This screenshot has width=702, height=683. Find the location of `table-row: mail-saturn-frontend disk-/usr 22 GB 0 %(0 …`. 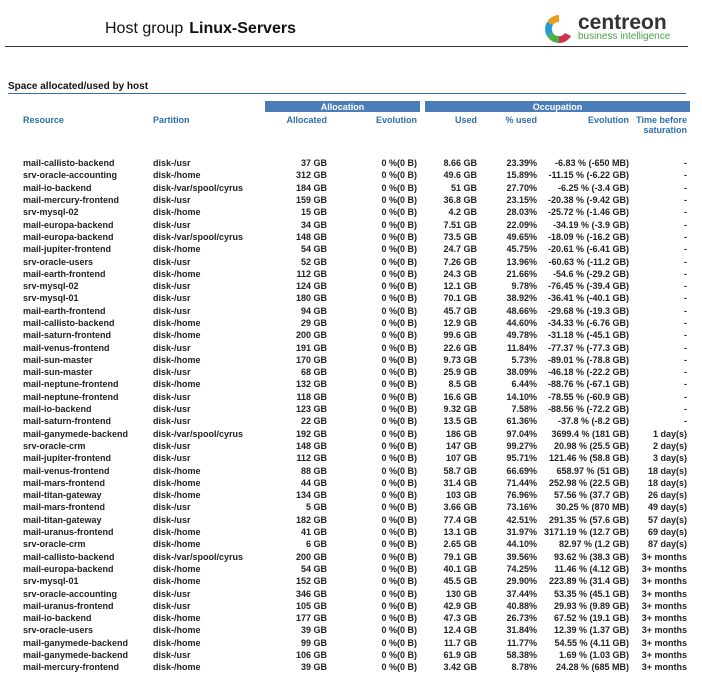

table-row: mail-saturn-frontend disk-/usr 22 GB 0 %(0 … is located at coordinates (349, 421).